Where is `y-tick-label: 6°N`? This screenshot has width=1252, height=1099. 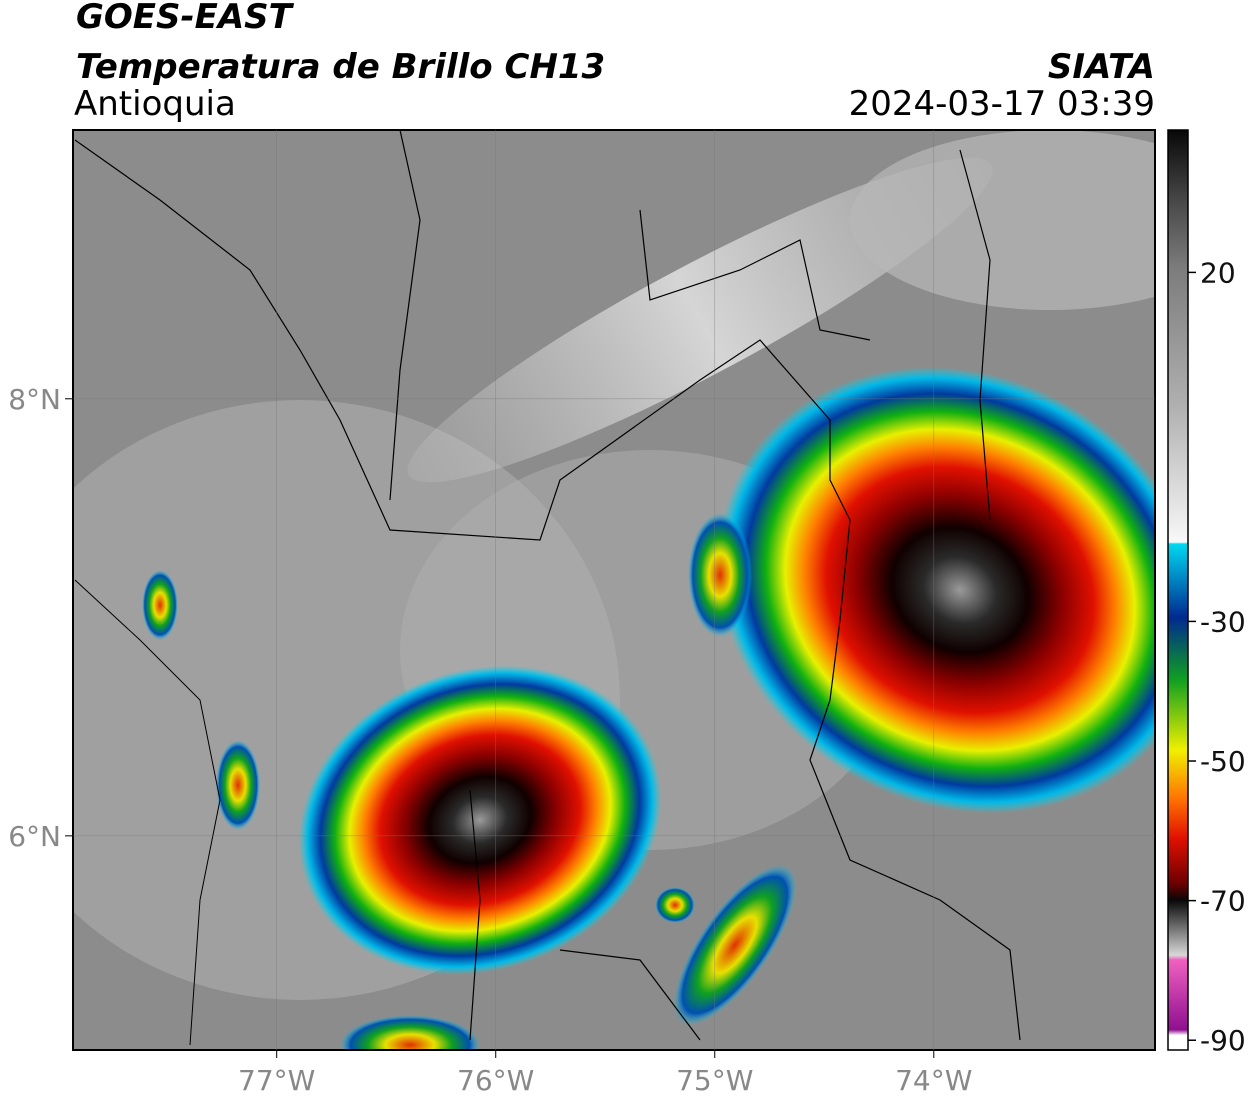
y-tick-label: 6°N is located at coordinates (34, 836).